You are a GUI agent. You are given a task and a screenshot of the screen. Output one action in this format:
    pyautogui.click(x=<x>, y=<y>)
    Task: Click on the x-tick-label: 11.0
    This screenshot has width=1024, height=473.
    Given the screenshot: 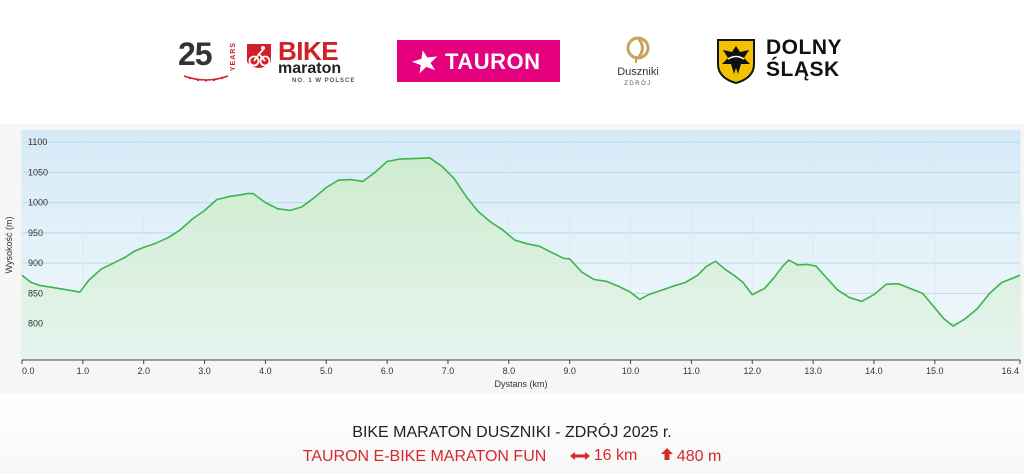 What is the action you would take?
    pyautogui.click(x=691, y=371)
    